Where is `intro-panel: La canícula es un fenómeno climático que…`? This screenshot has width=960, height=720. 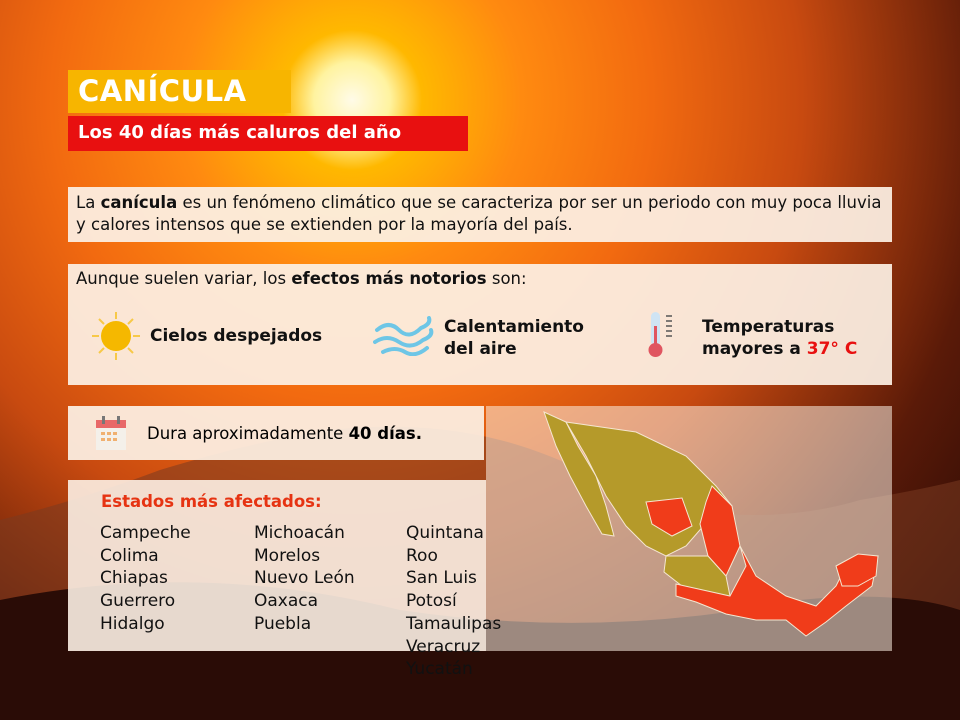
intro-panel: La canícula es un fenómeno climático que… is located at coordinates (480, 214).